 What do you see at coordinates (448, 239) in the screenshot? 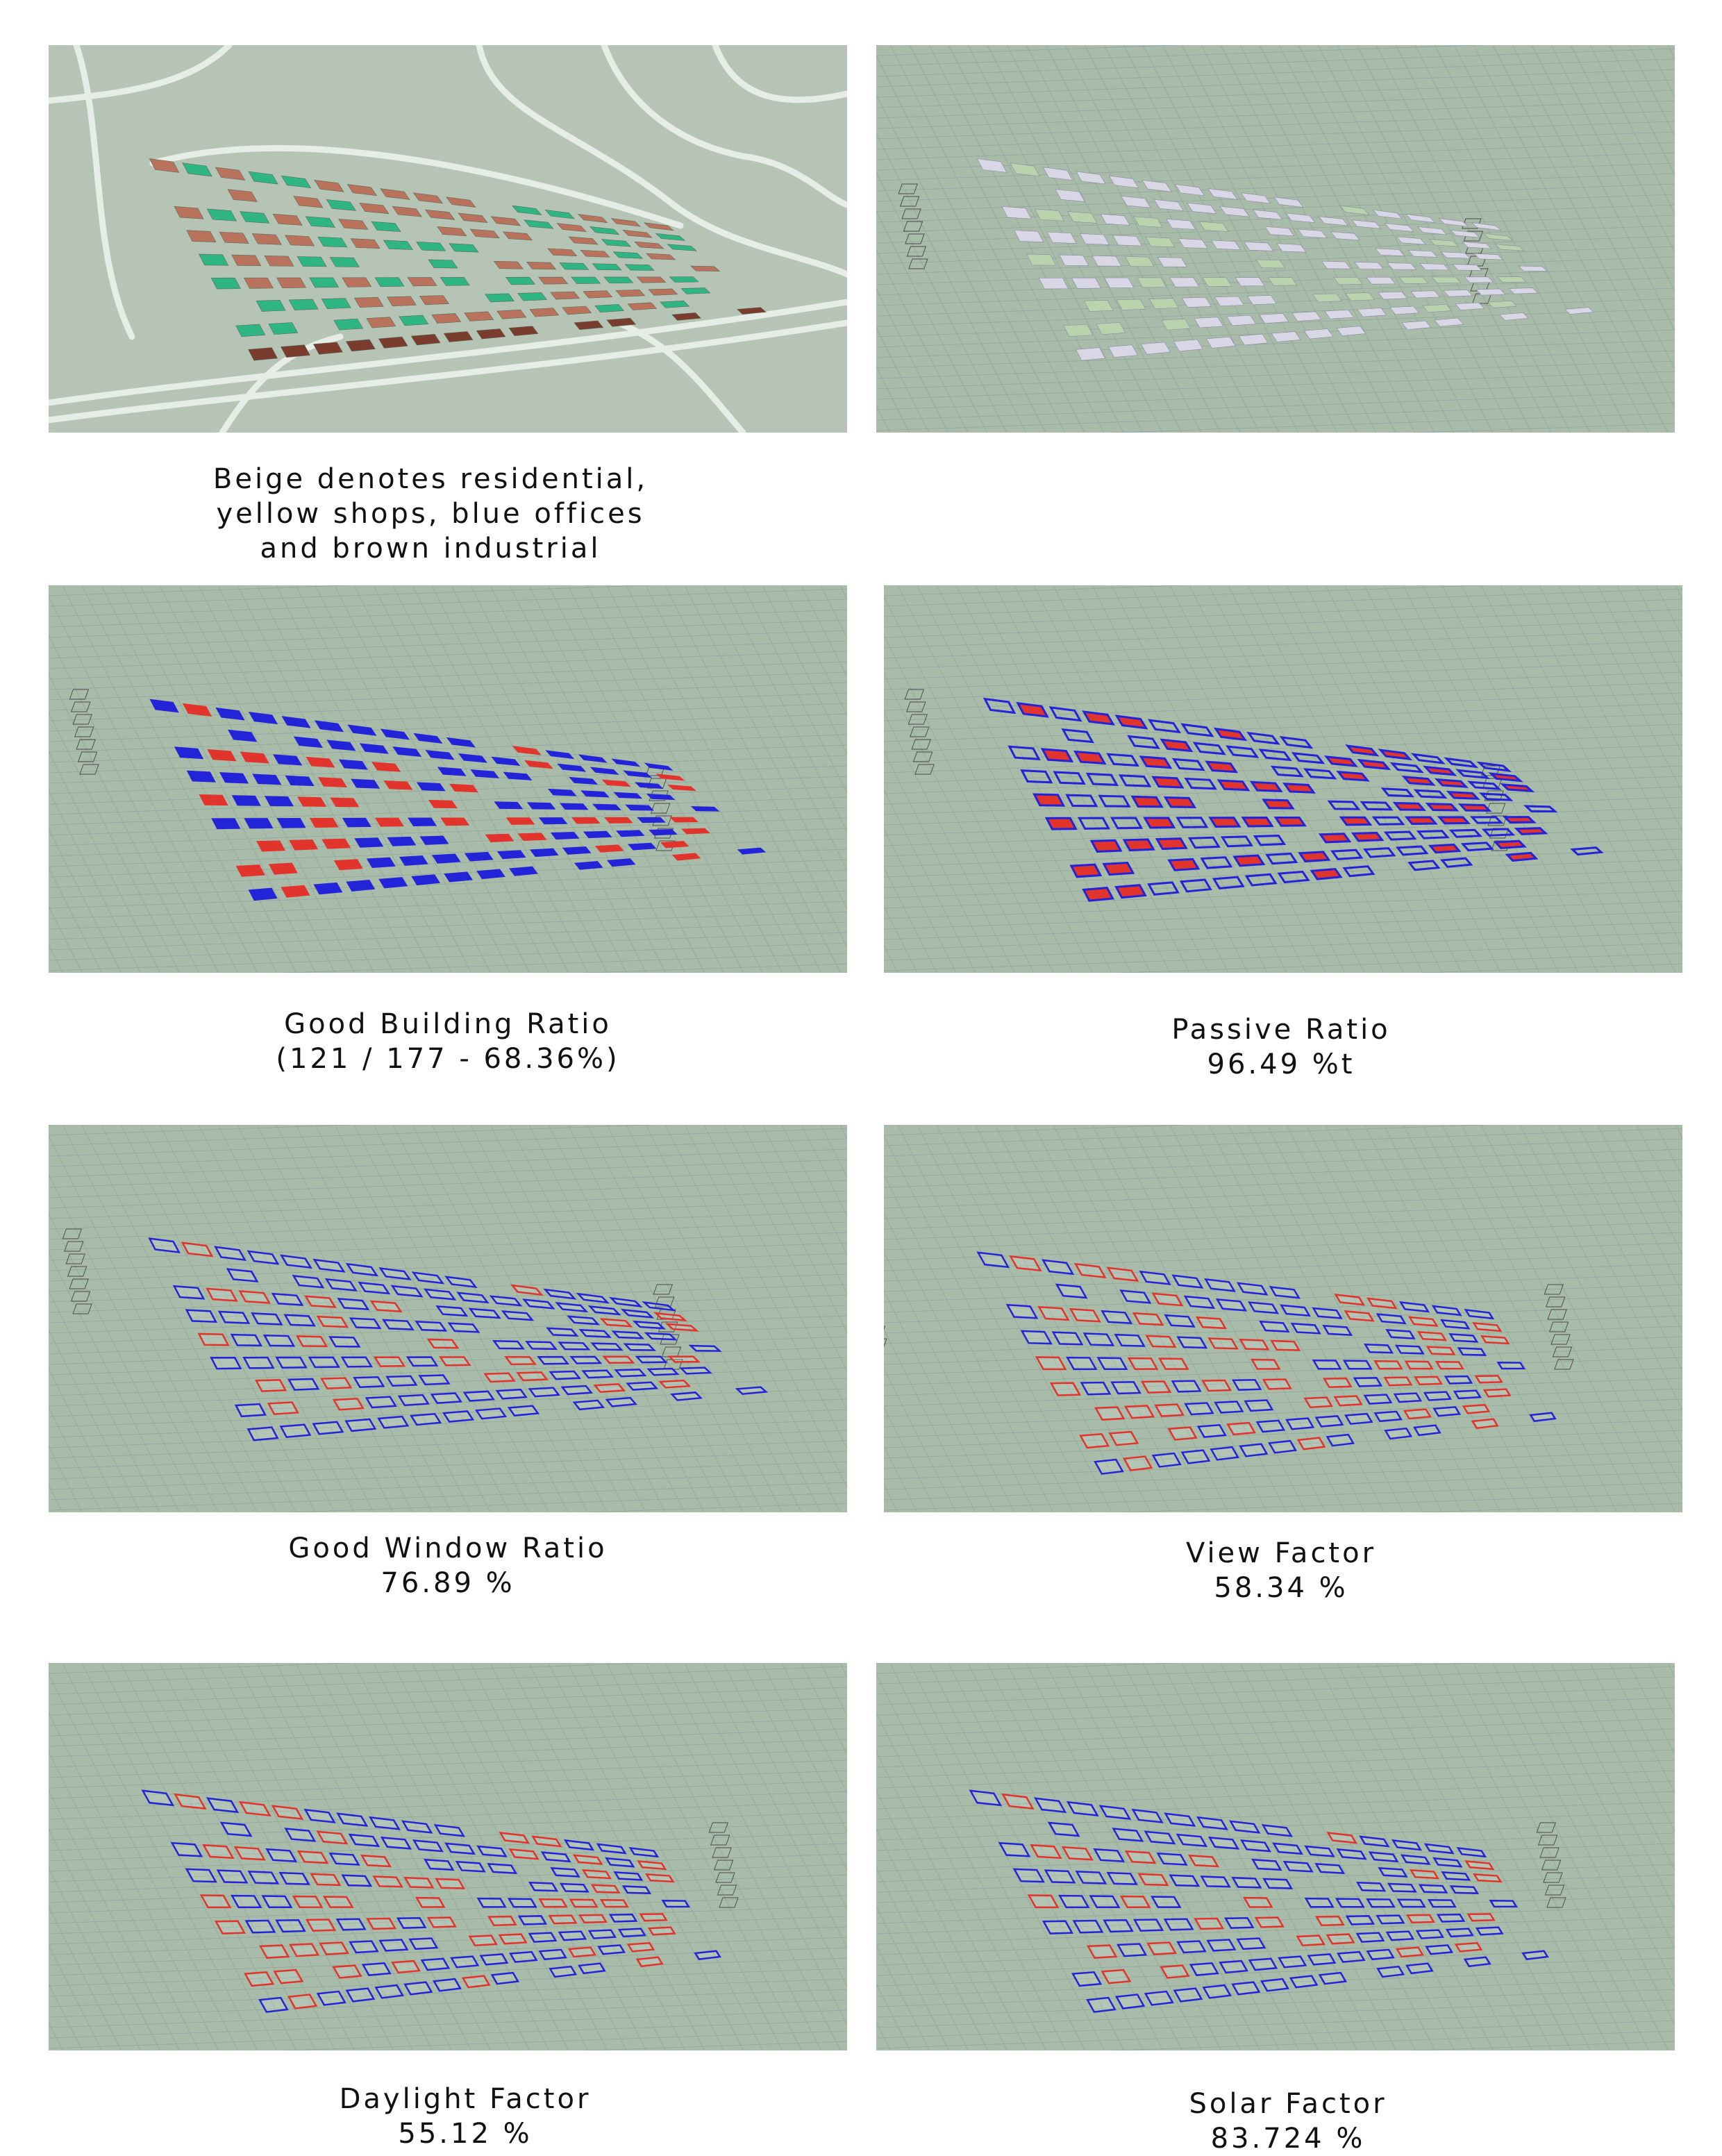
I see `road-network` at bounding box center [448, 239].